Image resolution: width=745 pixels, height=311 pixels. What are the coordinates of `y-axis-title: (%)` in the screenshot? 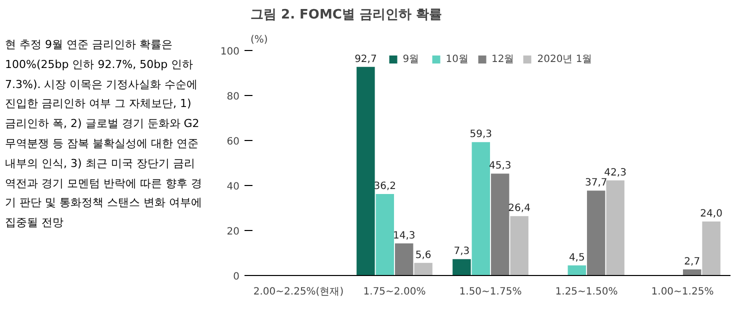 It's located at (259, 40).